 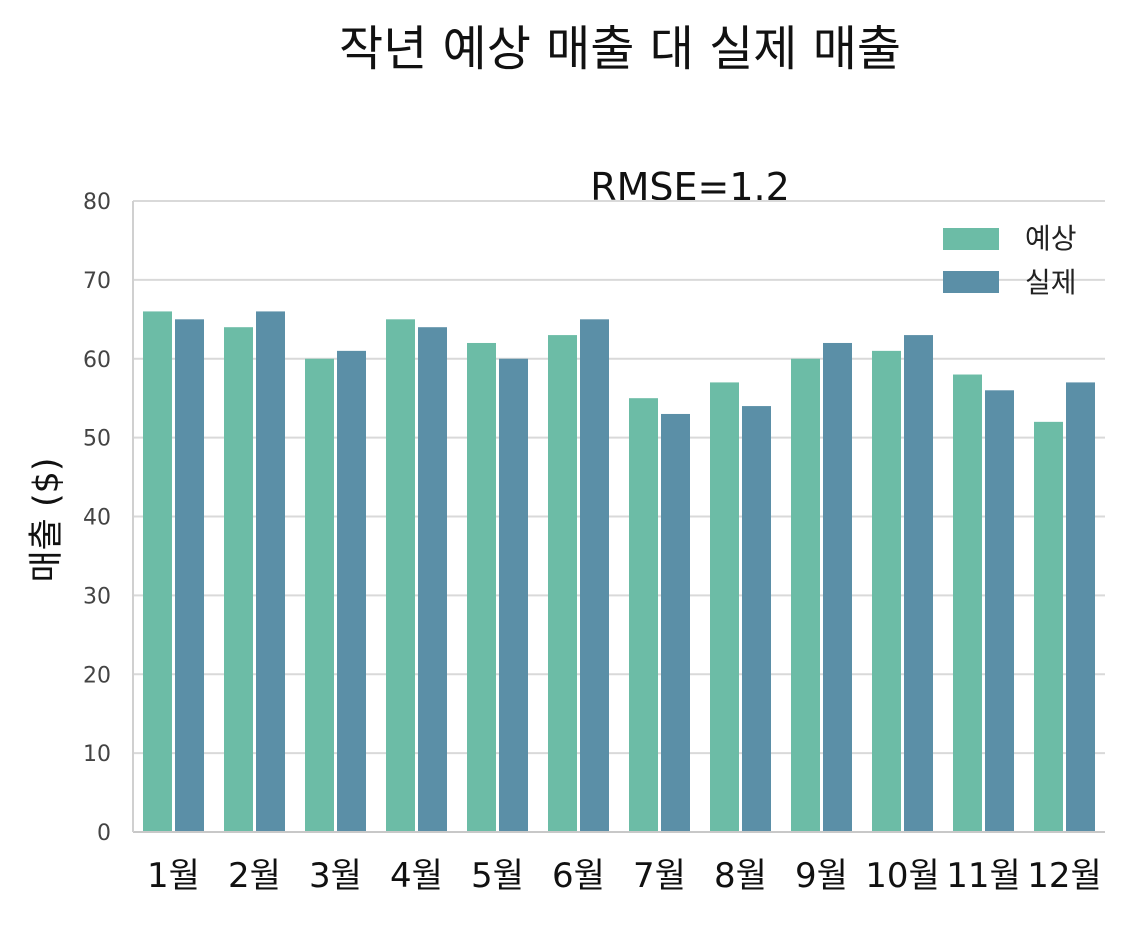 What do you see at coordinates (335, 876) in the screenshot?
I see `x-tick-label: 3월` at bounding box center [335, 876].